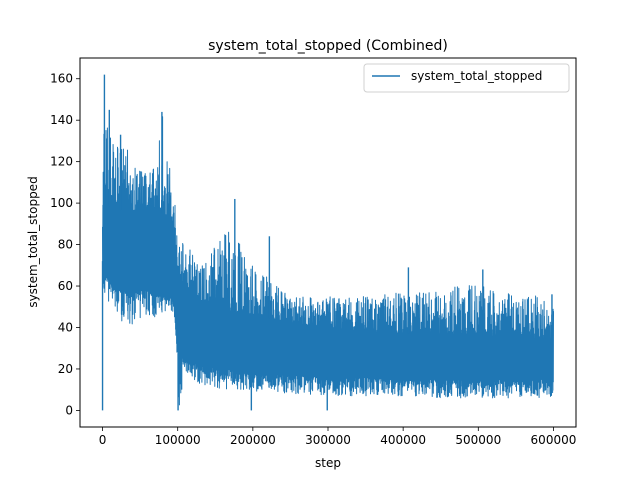 This screenshot has height=480, width=640. What do you see at coordinates (328, 463) in the screenshot?
I see `x-axis-title: step` at bounding box center [328, 463].